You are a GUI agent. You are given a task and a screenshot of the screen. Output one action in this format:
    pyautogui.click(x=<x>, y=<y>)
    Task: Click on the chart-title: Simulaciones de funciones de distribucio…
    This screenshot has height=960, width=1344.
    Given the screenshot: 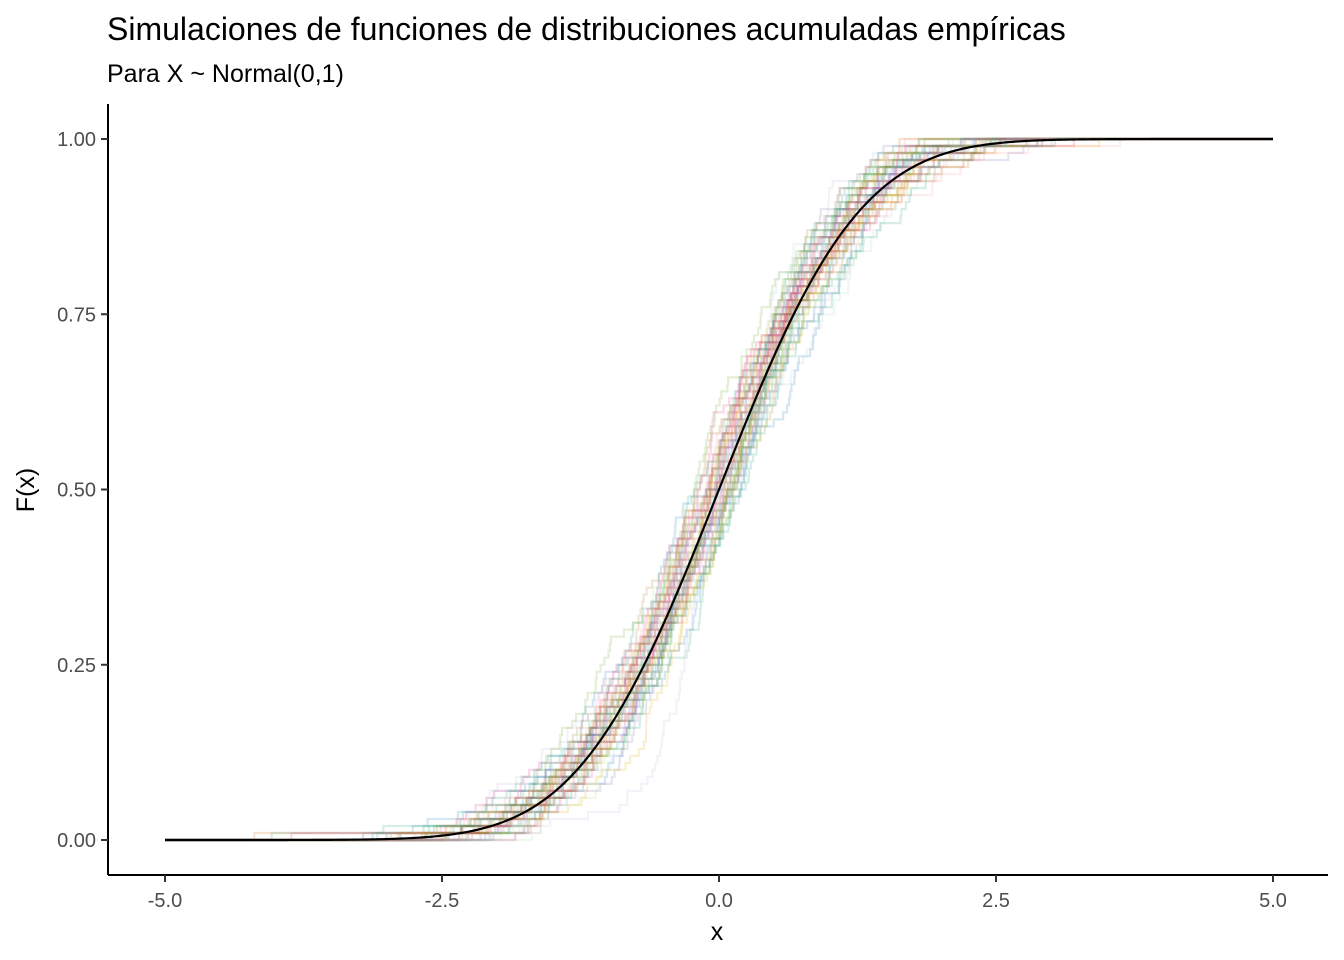 What is the action you would take?
    pyautogui.click(x=586, y=29)
    